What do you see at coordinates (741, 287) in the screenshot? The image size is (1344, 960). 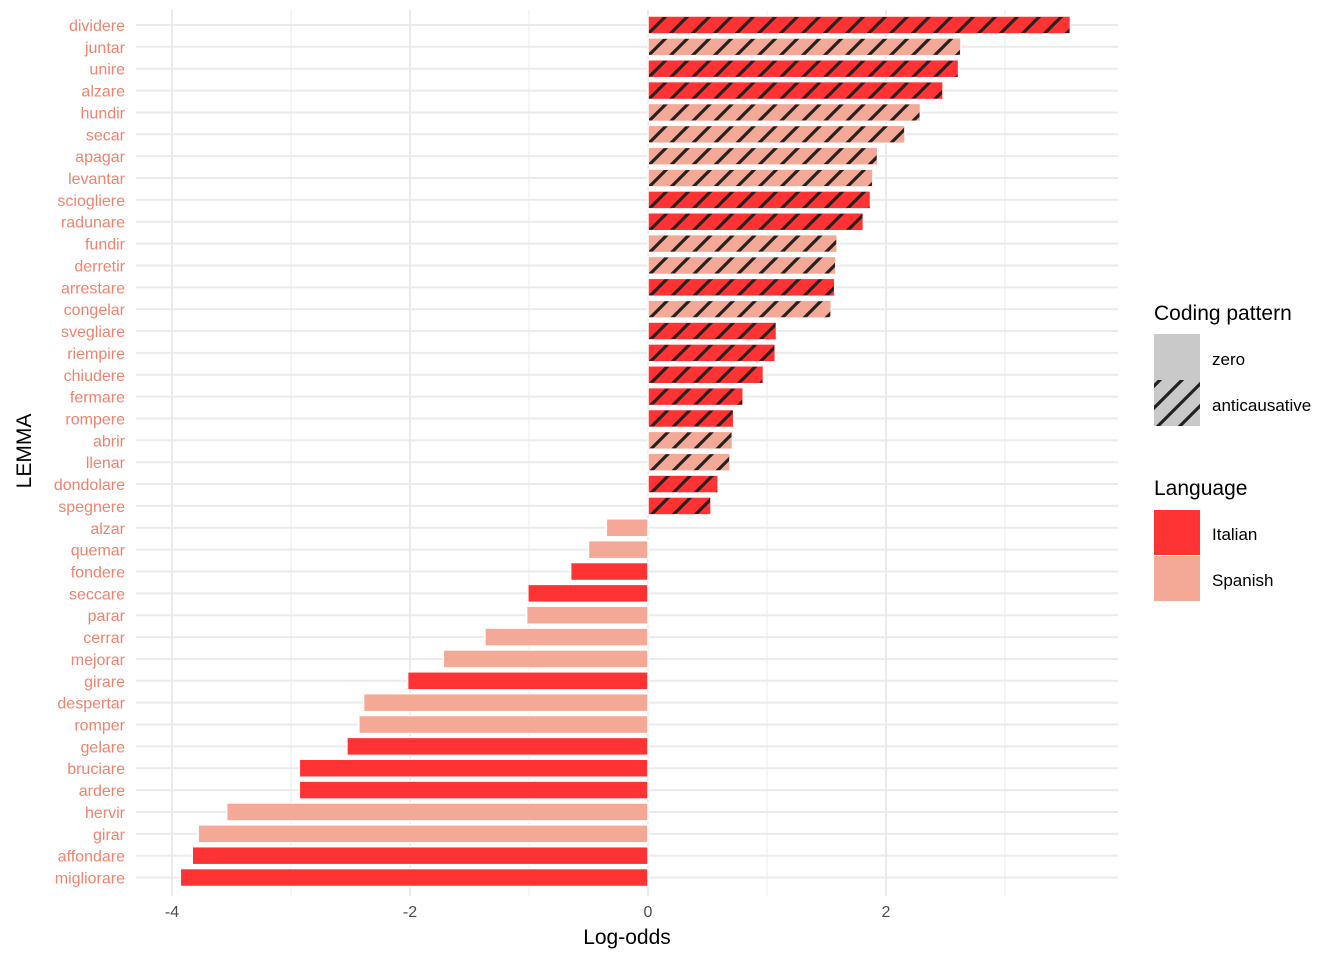 I see `bar-arrestare` at bounding box center [741, 287].